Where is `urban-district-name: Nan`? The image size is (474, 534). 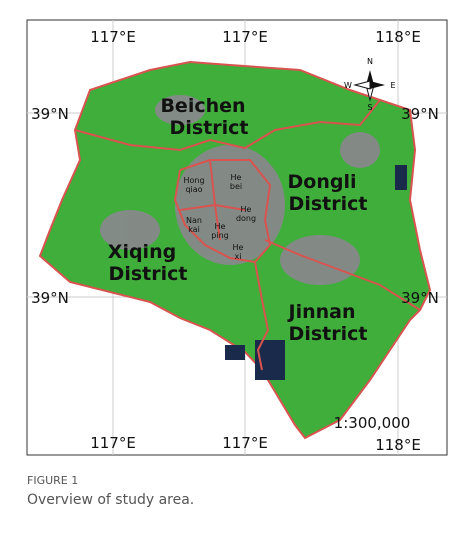
urban-district-name: Nan is located at coordinates (194, 220).